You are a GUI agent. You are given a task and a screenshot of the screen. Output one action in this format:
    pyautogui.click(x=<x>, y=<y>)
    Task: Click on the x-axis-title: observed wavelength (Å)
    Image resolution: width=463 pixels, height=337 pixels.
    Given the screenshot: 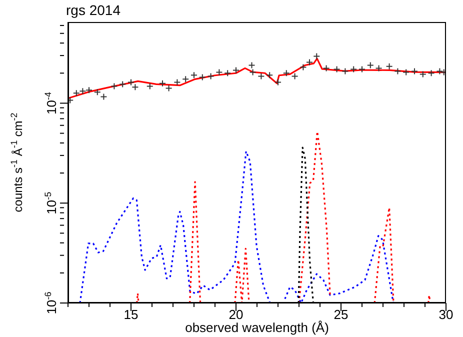 What is the action you would take?
    pyautogui.click(x=257, y=327)
    